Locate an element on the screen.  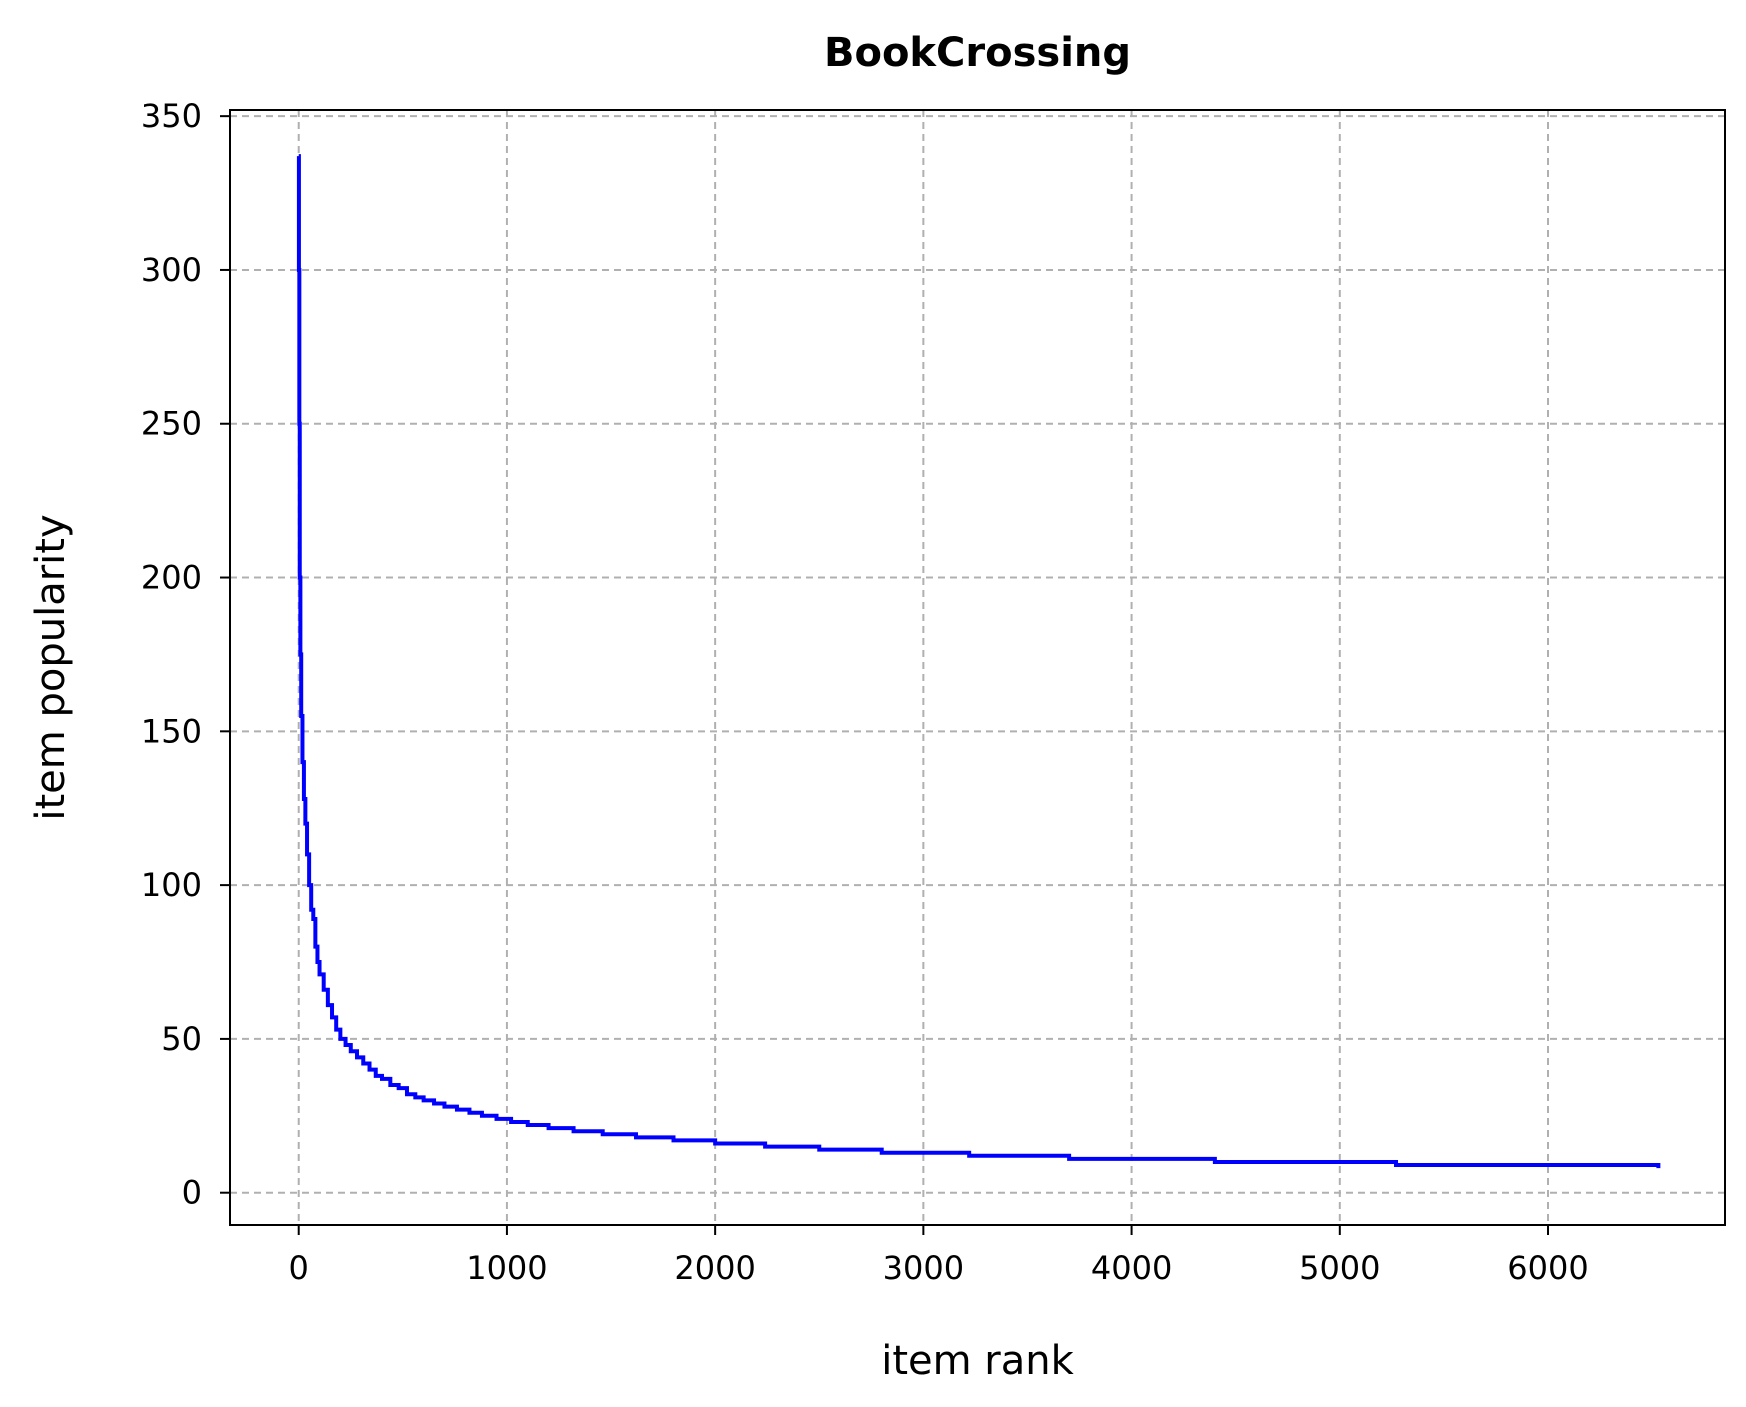
y-tick-label: 250 is located at coordinates (171, 424).